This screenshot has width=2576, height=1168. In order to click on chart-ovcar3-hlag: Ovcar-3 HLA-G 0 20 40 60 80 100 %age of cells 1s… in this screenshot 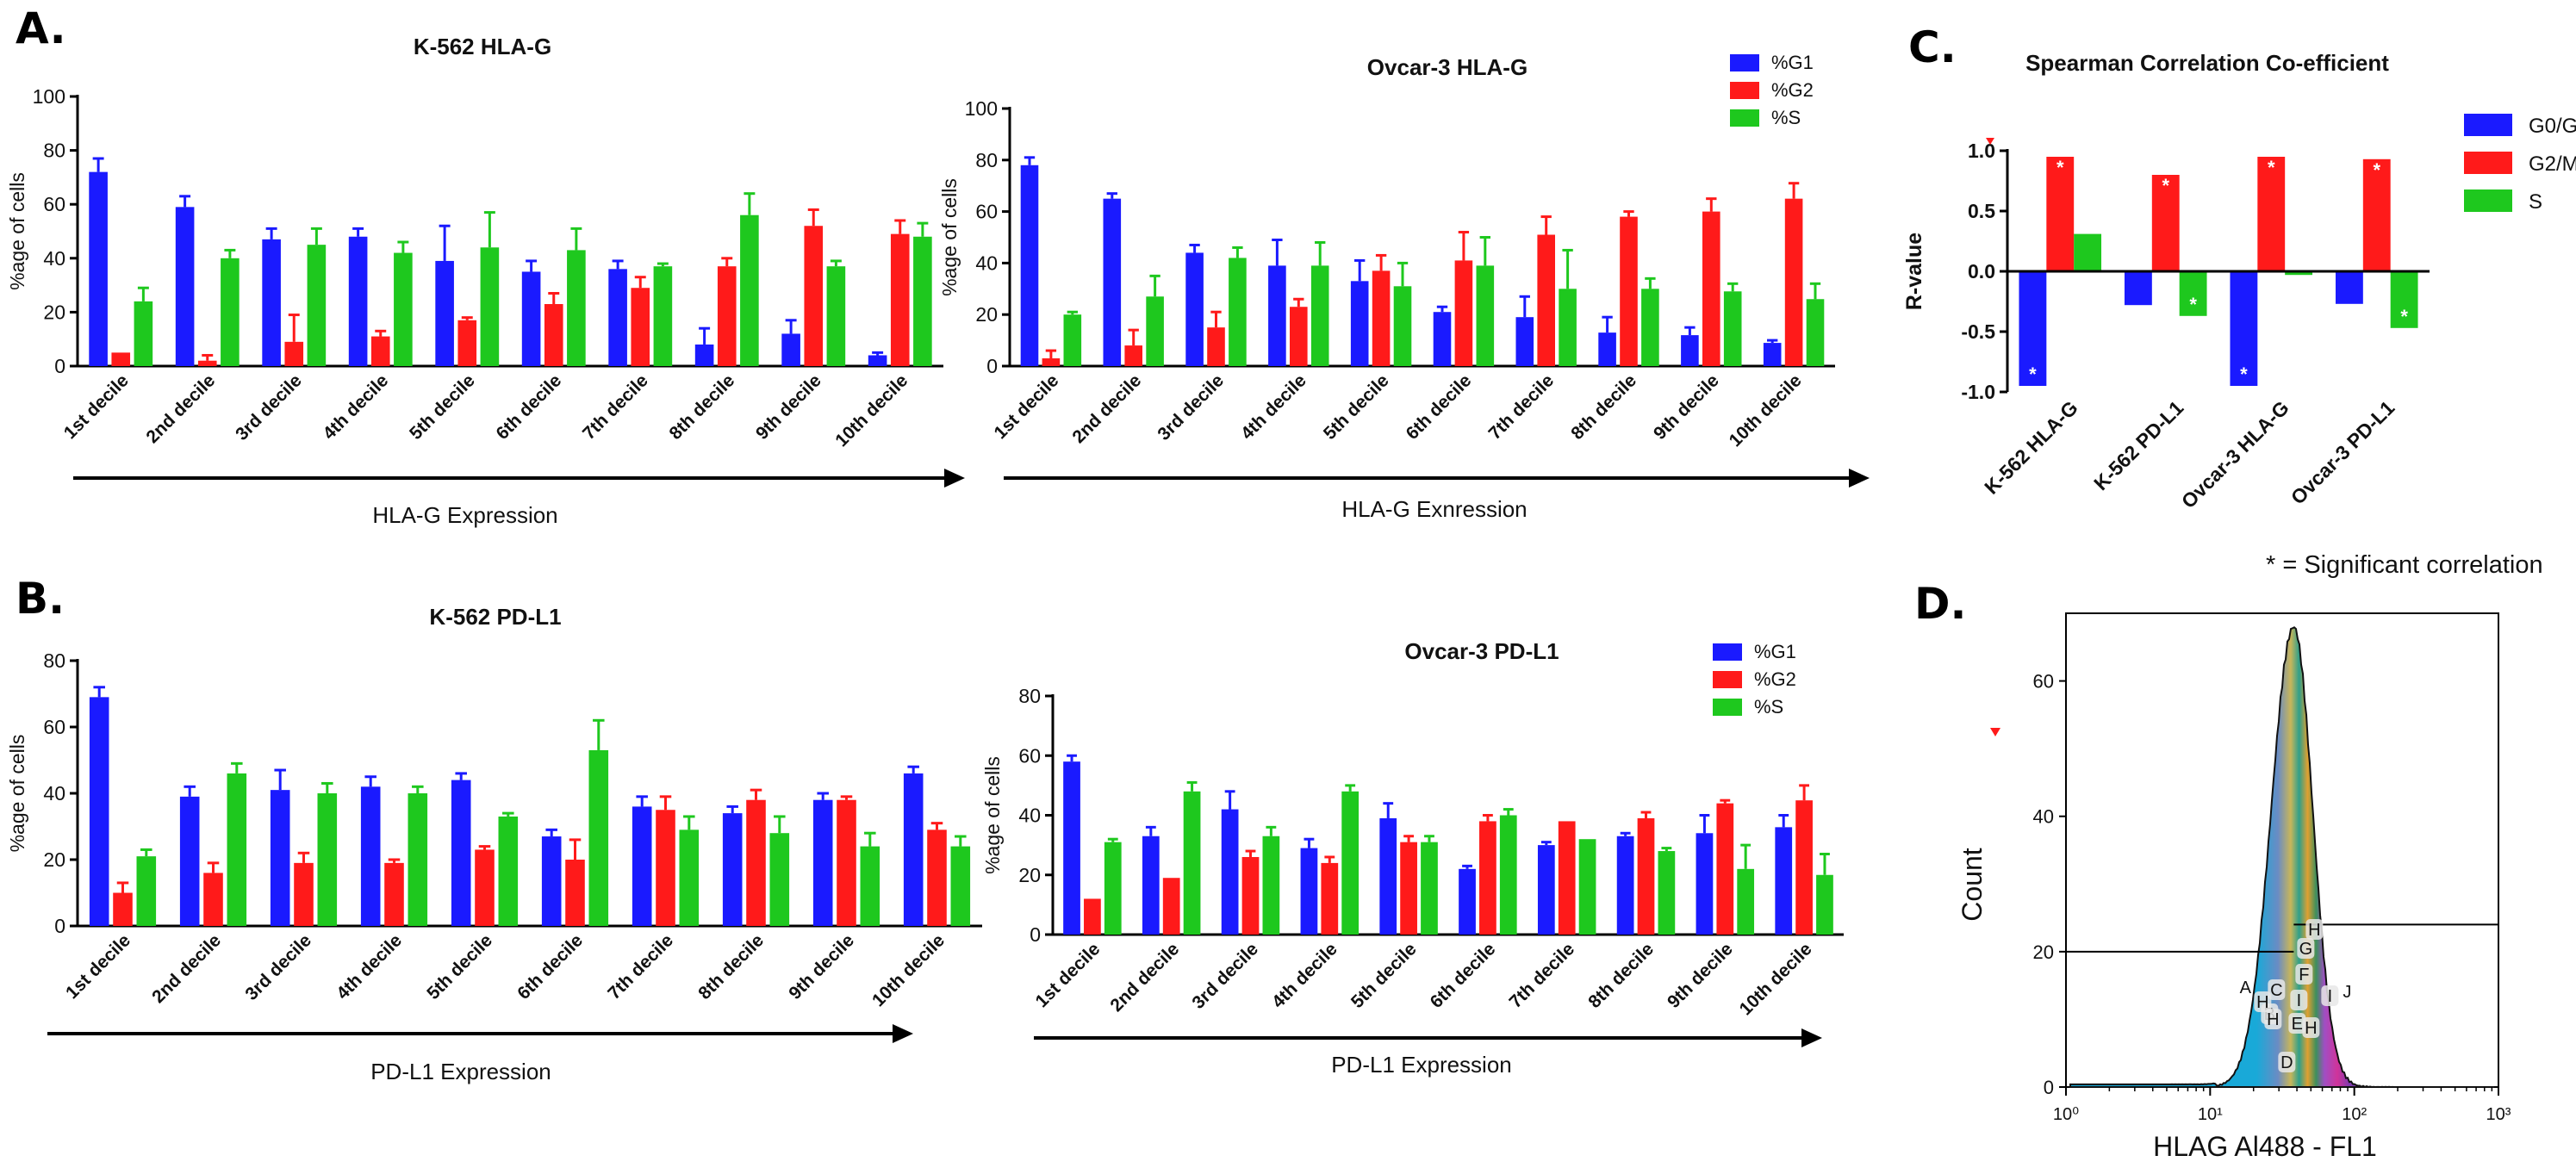, I will do `click(1404, 288)`.